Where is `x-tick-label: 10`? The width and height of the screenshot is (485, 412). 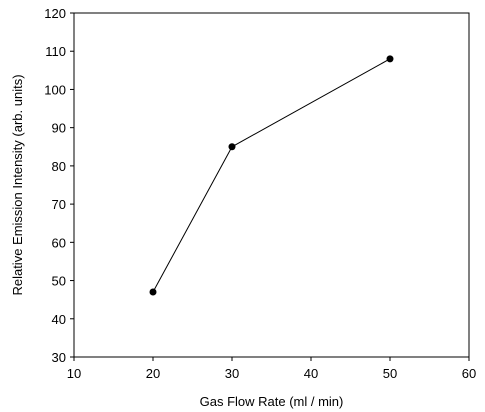
x-tick-label: 10 is located at coordinates (74, 373).